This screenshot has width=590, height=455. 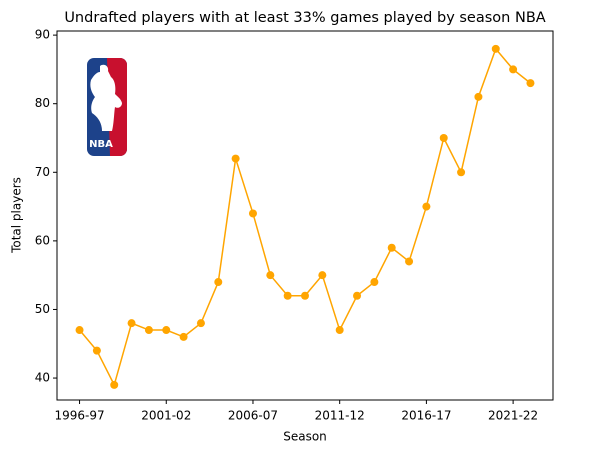 What do you see at coordinates (42, 378) in the screenshot?
I see `y-tick-label: 40` at bounding box center [42, 378].